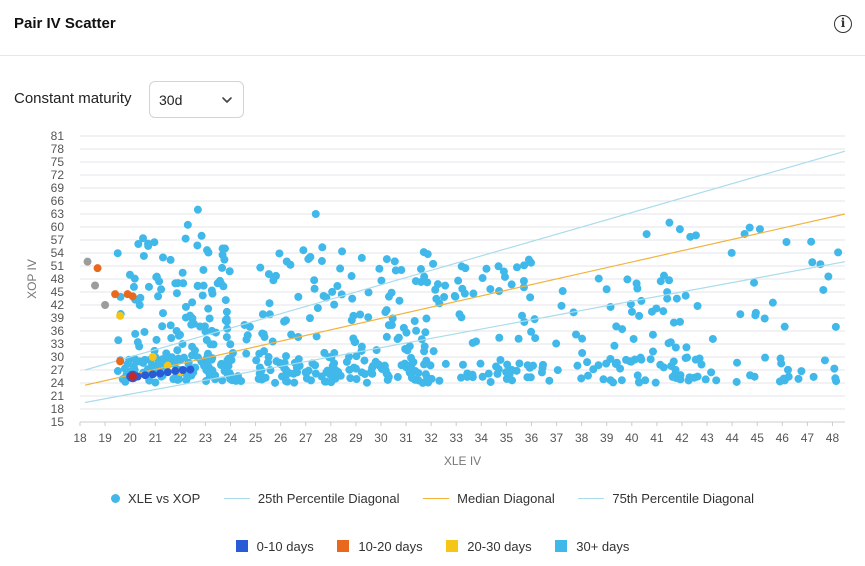 The image size is (865, 566). Describe the element at coordinates (58, 396) in the screenshot. I see `y-tick-label: 21` at that location.